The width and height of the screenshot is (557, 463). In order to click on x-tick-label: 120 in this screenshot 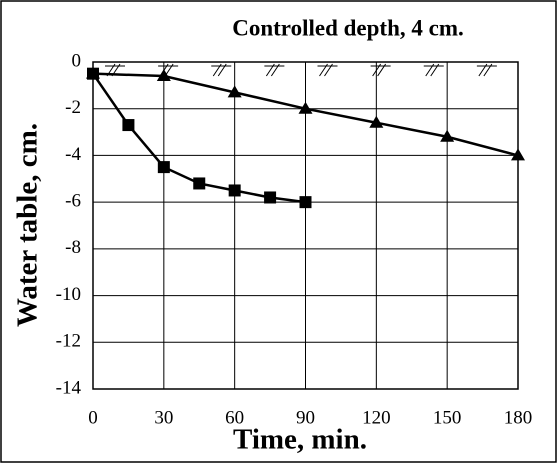, I will do `click(376, 417)`.